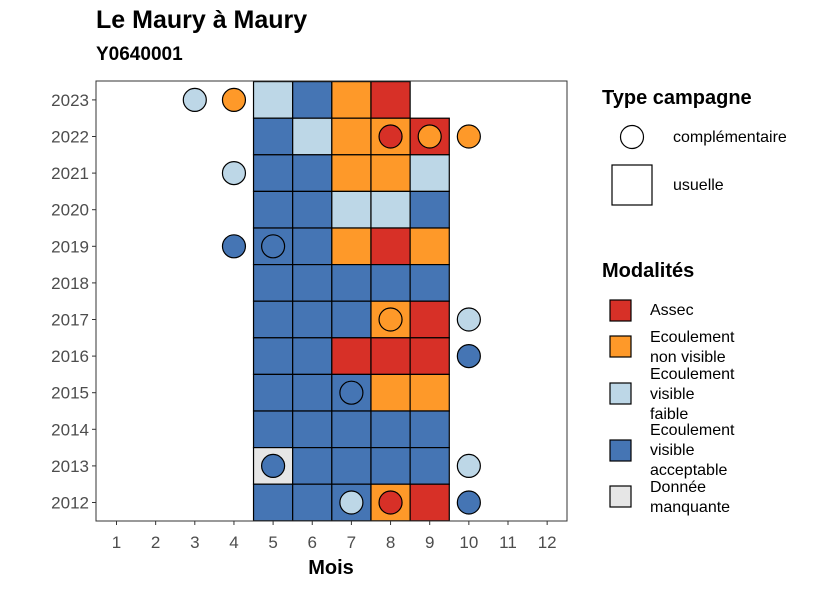 The height and width of the screenshot is (590, 826). What do you see at coordinates (233, 542) in the screenshot?
I see `x-tick-label-4: 4` at bounding box center [233, 542].